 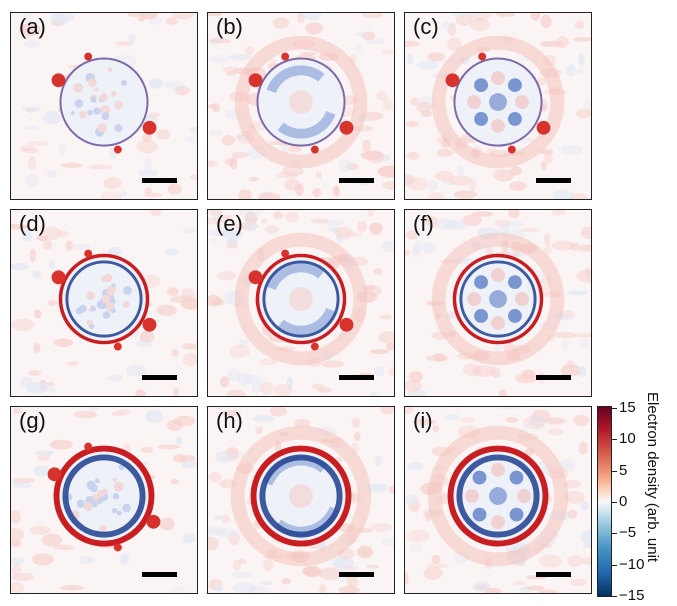 I want to click on colorbar-tick-label: −5, so click(x=628, y=533).